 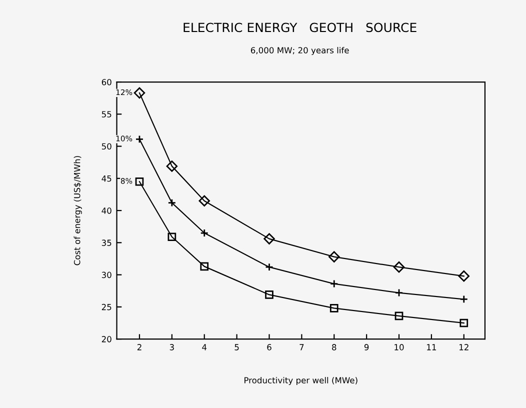 I want to click on x-tick-label: 7, so click(x=302, y=347).